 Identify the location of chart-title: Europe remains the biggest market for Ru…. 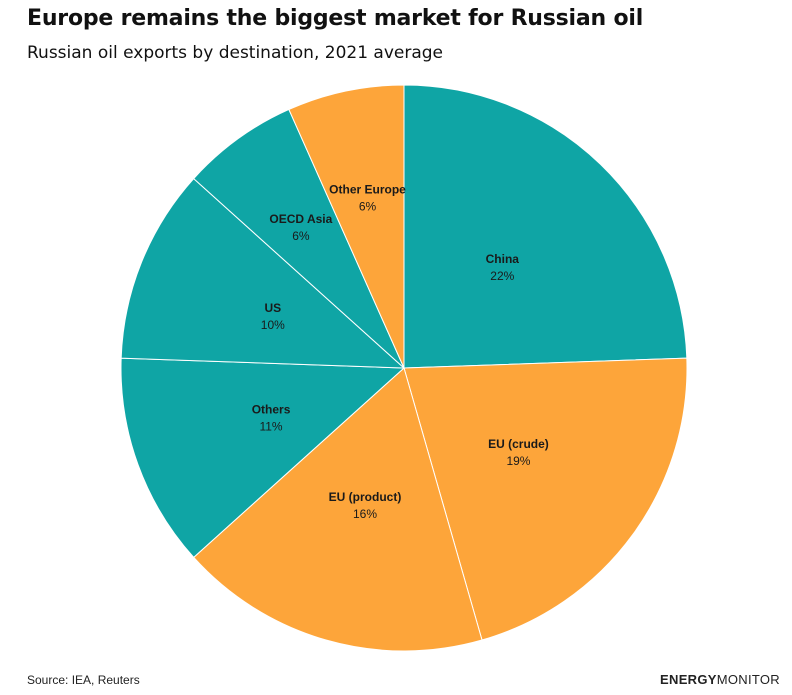
(335, 18).